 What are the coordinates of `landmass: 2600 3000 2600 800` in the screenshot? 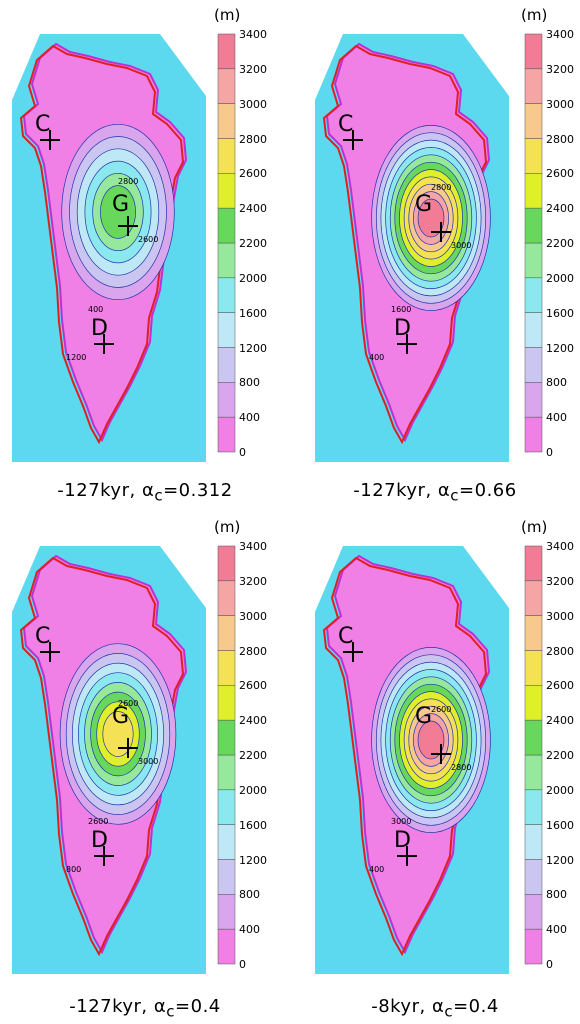 It's located at (103, 755).